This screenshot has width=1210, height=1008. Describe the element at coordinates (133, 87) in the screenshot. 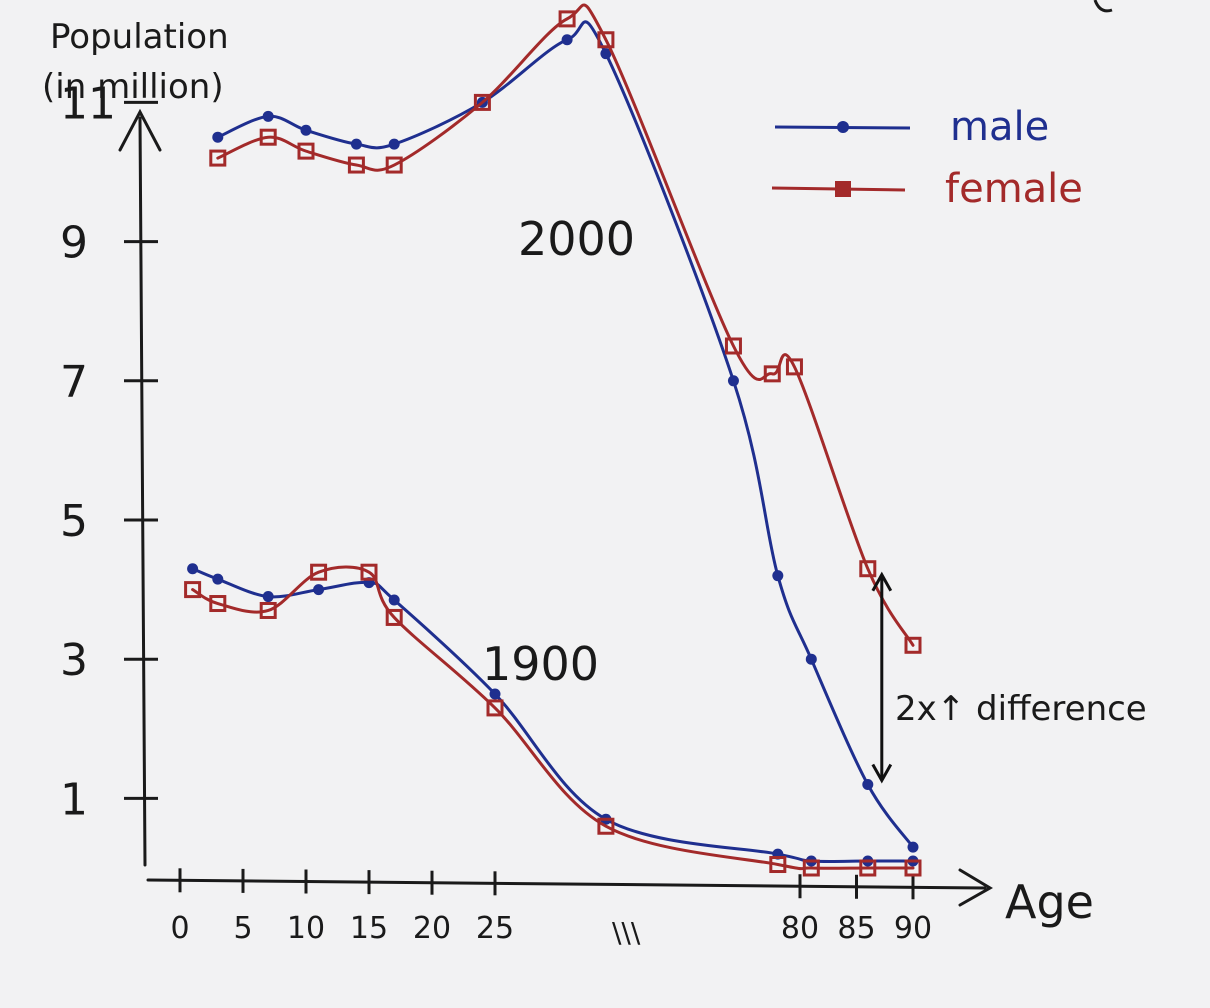

I see `y-axis-title-line2: (in million)` at that location.